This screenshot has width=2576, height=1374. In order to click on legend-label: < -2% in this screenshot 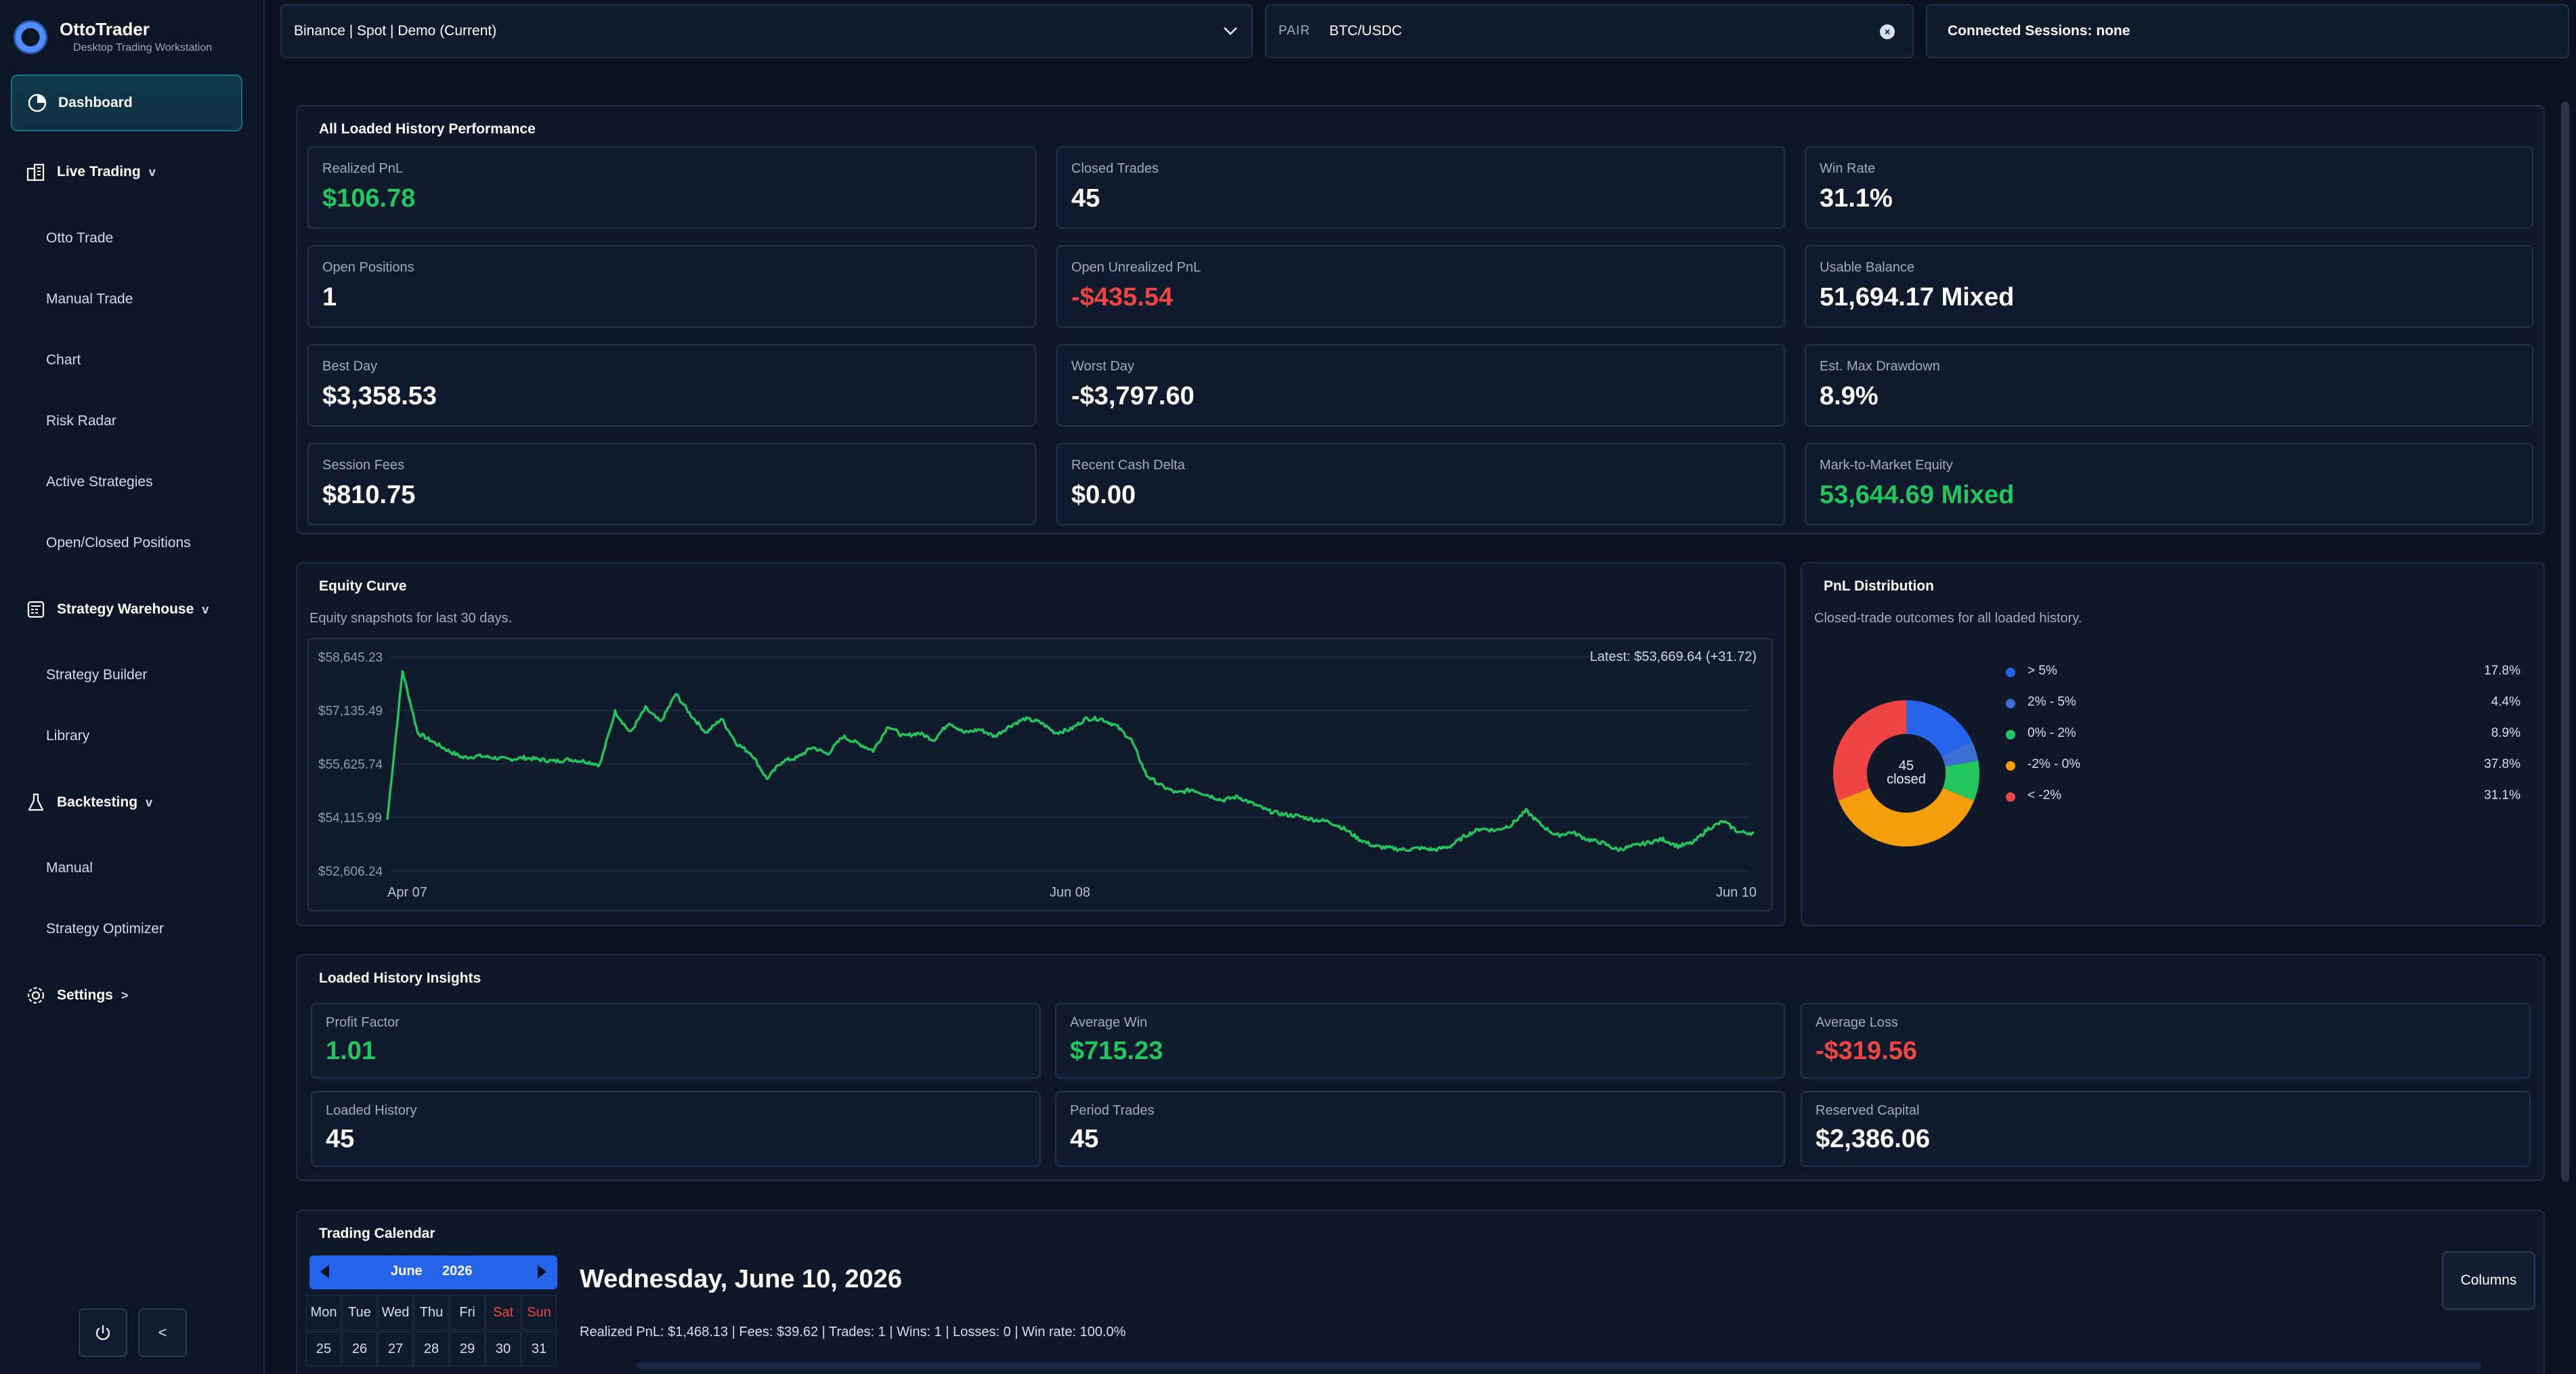, I will do `click(2044, 795)`.